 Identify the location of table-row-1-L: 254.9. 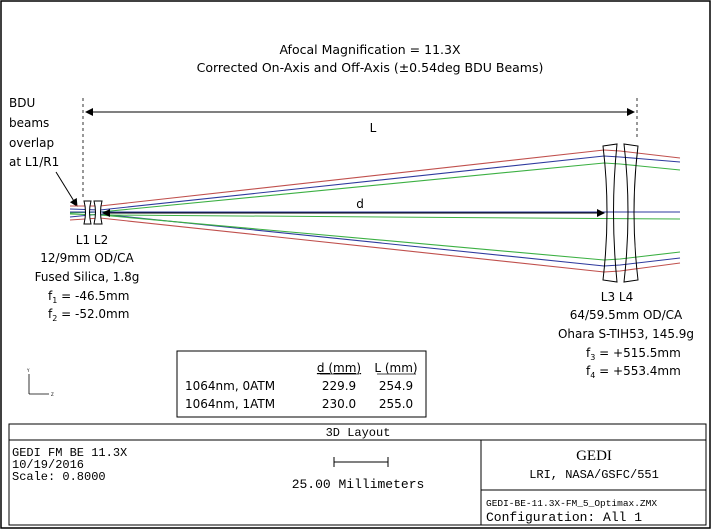
(396, 386).